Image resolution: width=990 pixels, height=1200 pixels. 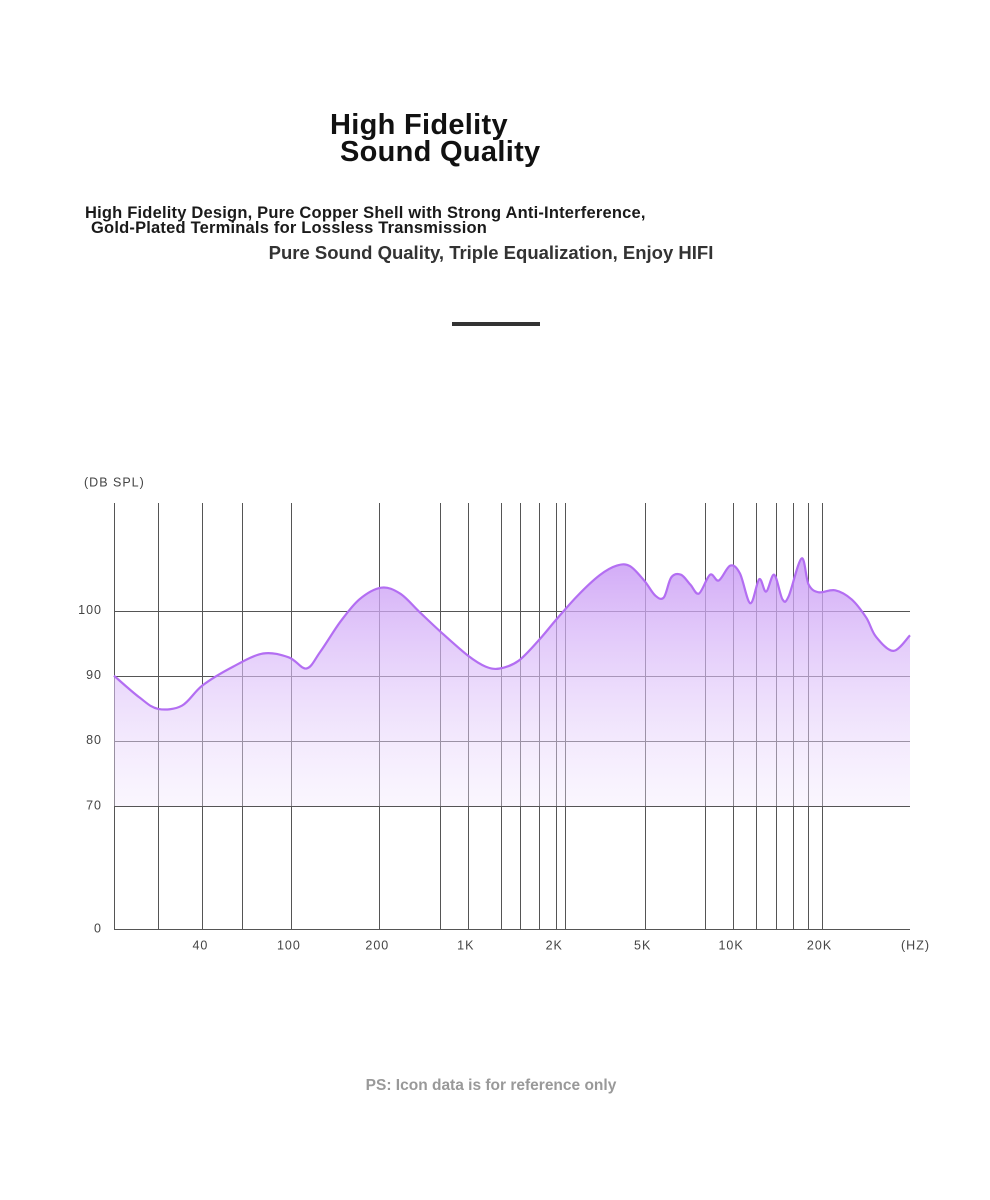 What do you see at coordinates (554, 945) in the screenshot?
I see `x-tick-label: 2K` at bounding box center [554, 945].